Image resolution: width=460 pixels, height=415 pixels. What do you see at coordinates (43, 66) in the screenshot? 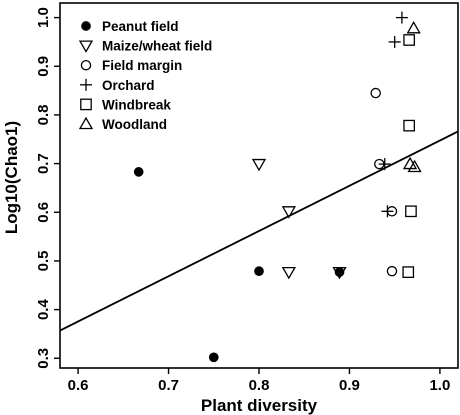
I see `y-tick-label: 0.9` at bounding box center [43, 66].